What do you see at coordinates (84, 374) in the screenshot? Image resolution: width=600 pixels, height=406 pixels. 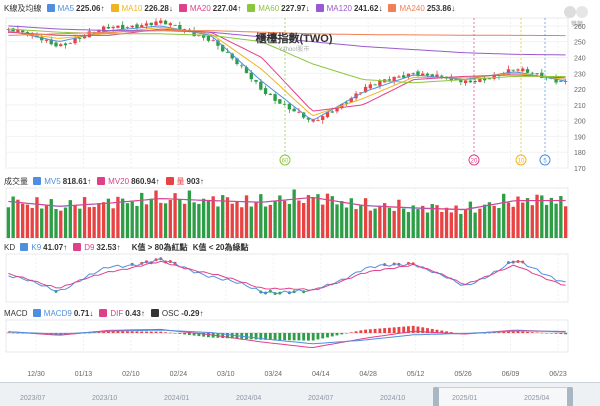 I see `date-tick-label: 01/13` at bounding box center [84, 374].